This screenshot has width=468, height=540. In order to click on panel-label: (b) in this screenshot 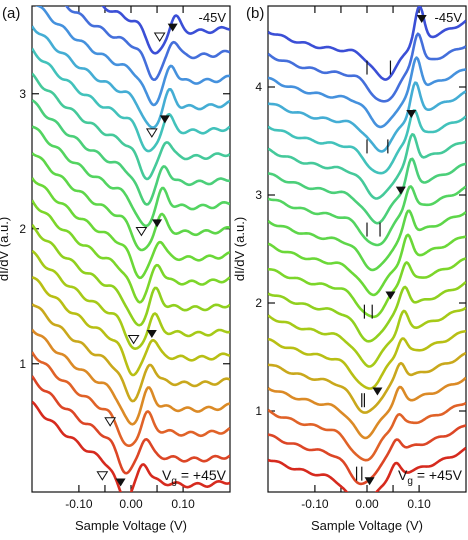, I will do `click(255, 13)`.